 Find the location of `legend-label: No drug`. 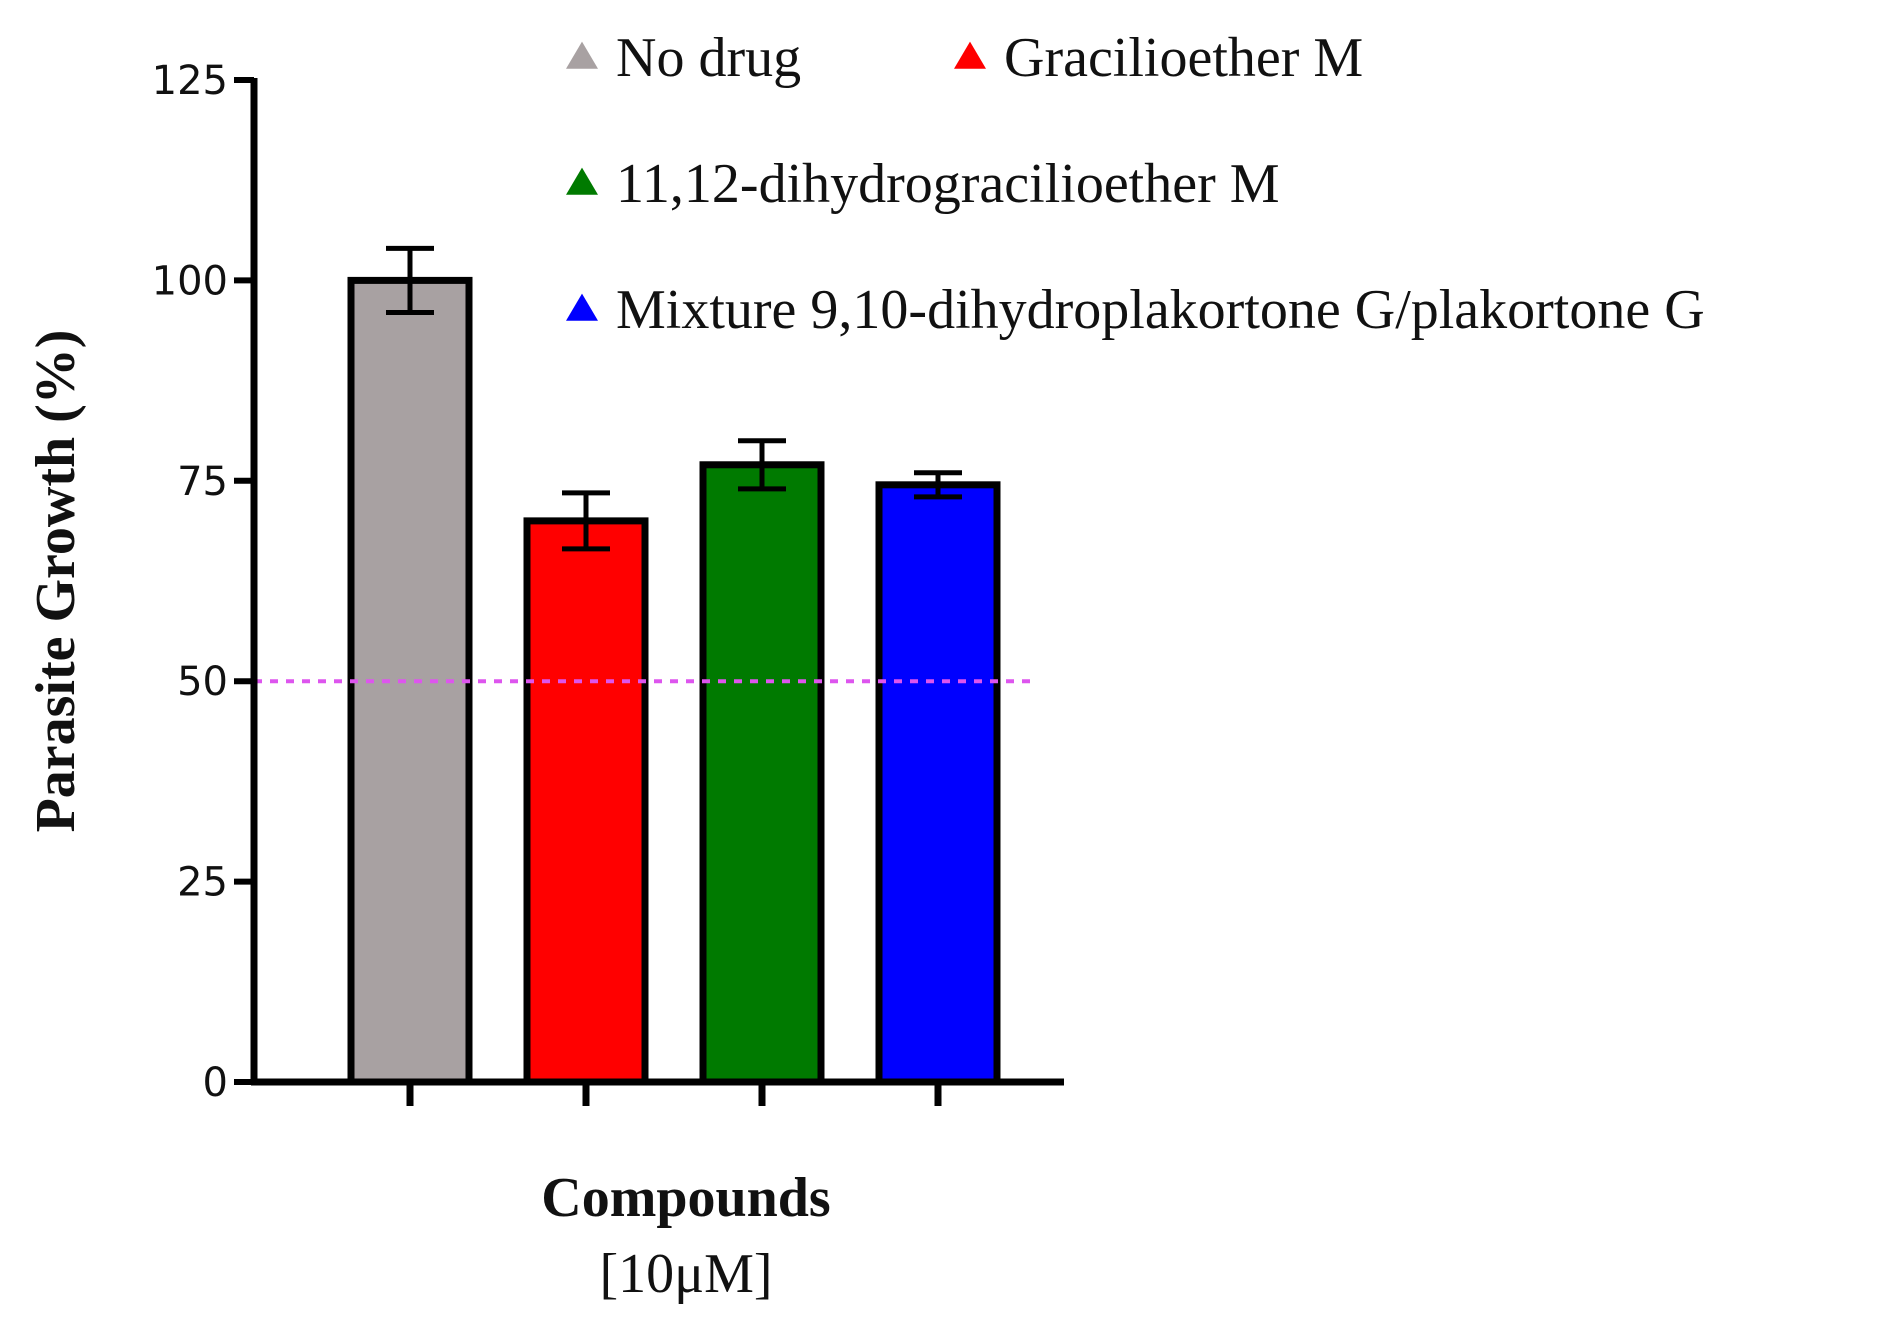

legend-label: No drug is located at coordinates (708, 58).